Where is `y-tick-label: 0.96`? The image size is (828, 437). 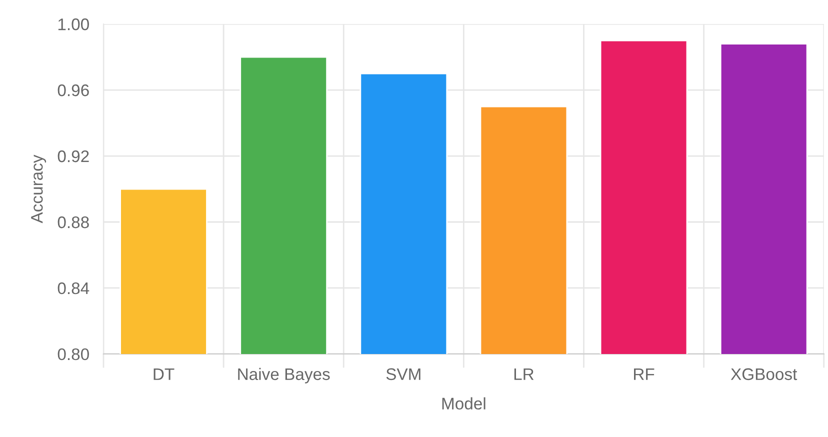
y-tick-label: 0.96 is located at coordinates (73, 90).